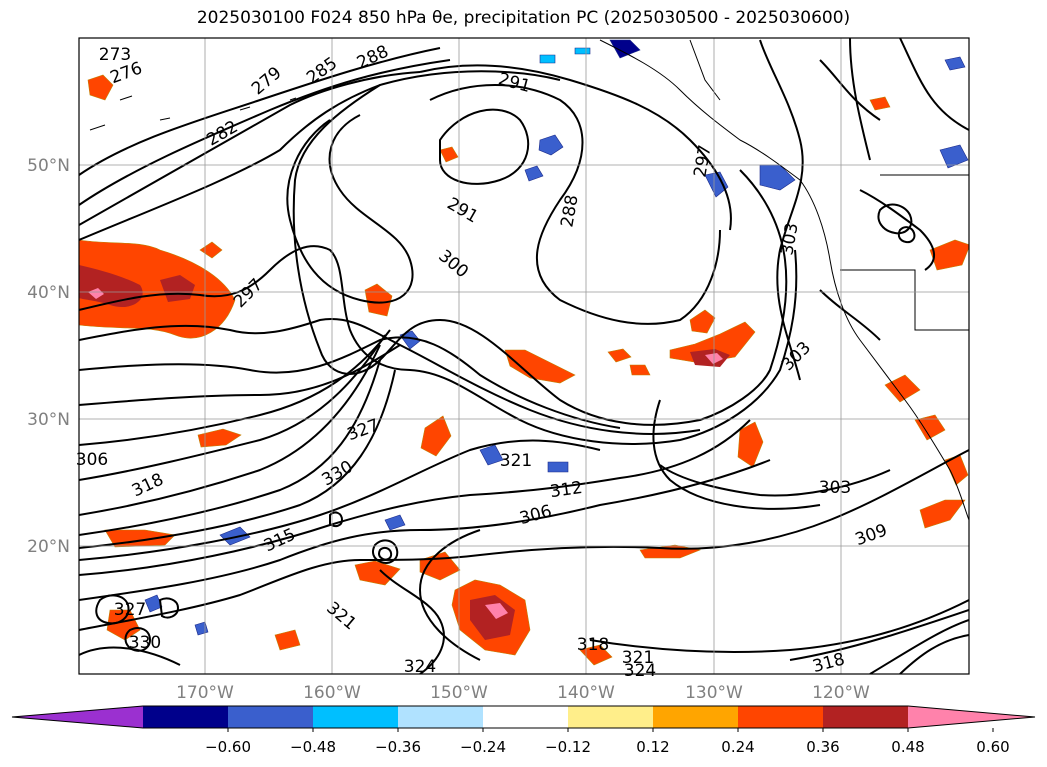 Image resolution: width=1047 pixels, height=767 pixels. What do you see at coordinates (115, 55) in the screenshot?
I see `contour-label: 273` at bounding box center [115, 55].